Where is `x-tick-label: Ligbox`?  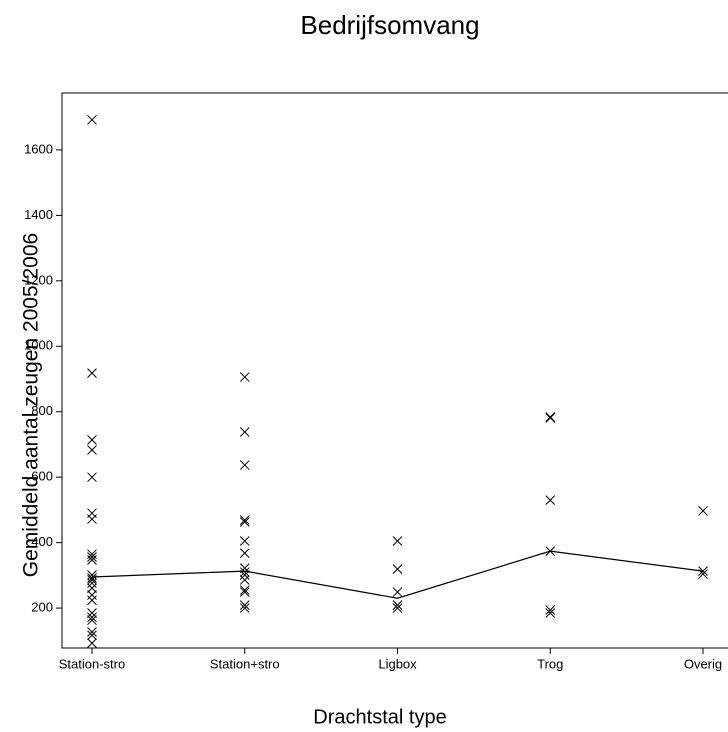
x-tick-label: Ligbox is located at coordinates (397, 663).